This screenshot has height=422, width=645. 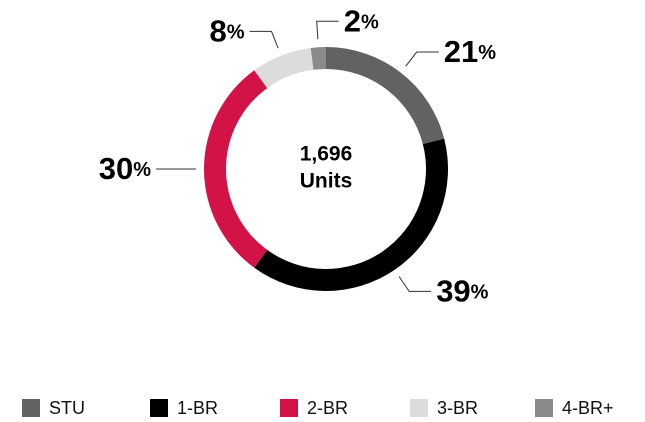 What do you see at coordinates (326, 181) in the screenshot?
I see `center-caption: Units` at bounding box center [326, 181].